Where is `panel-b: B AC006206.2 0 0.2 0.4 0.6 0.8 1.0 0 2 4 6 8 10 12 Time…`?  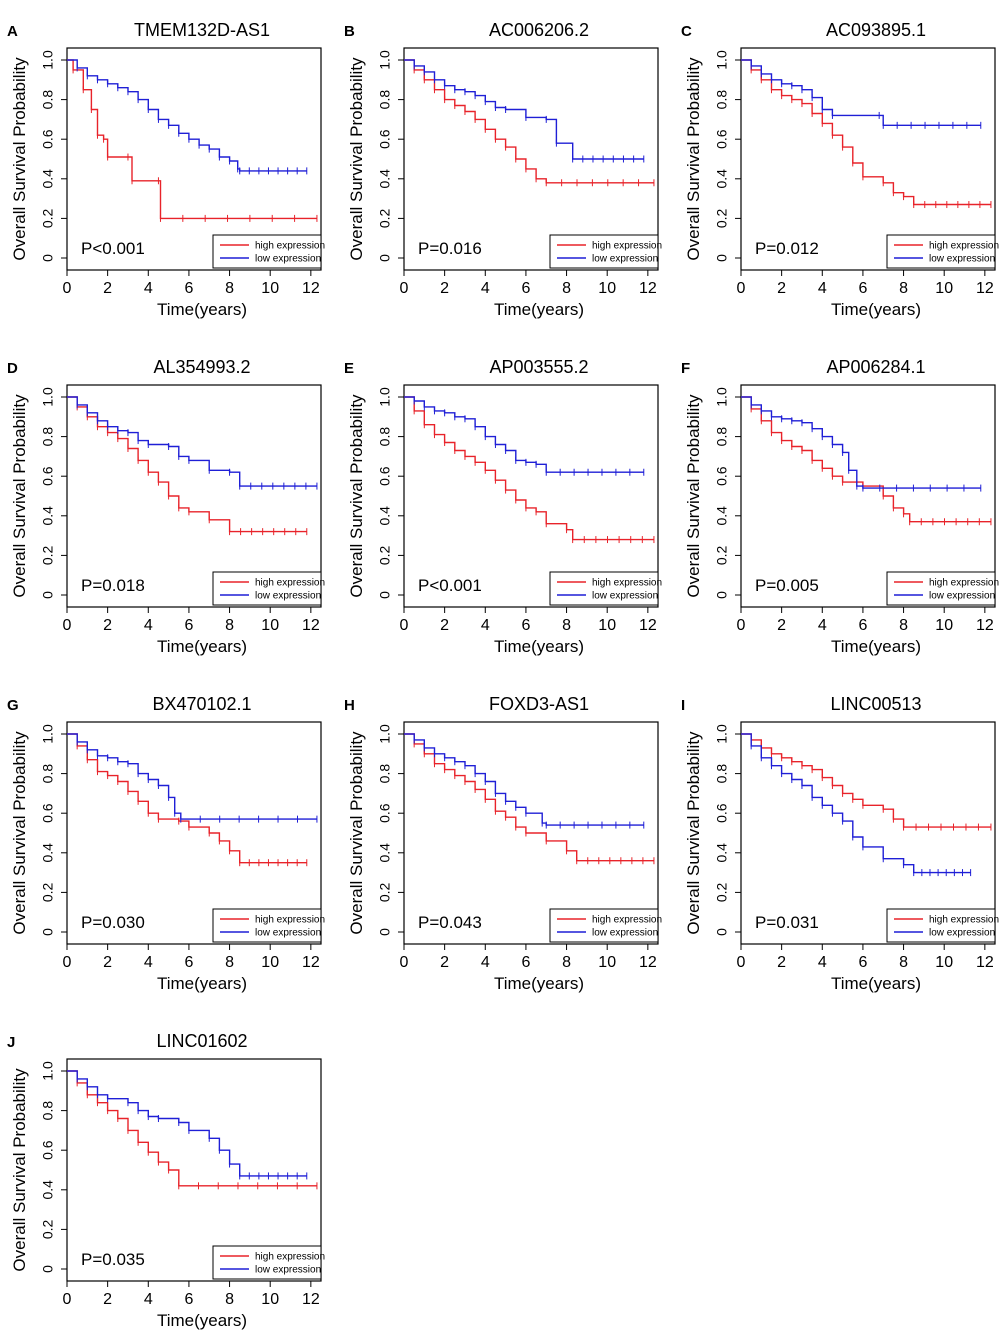
panel-b: B AC006206.2 0 0.2 0.4 0.6 0.8 1.0 0 2 4 6 8 10 12 Time… is located at coordinates (503, 169).